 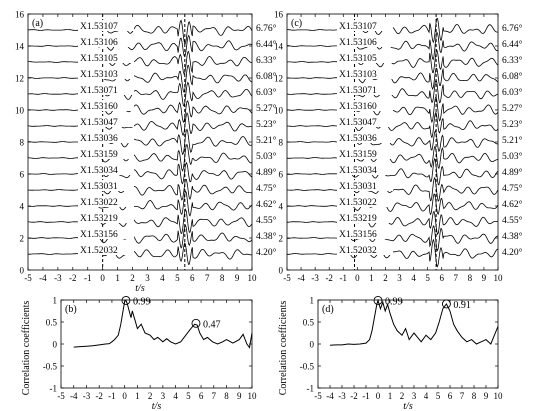 What do you see at coordinates (283, 348) in the screenshot?
I see `y-axis-label: Correlation coefficients` at bounding box center [283, 348].